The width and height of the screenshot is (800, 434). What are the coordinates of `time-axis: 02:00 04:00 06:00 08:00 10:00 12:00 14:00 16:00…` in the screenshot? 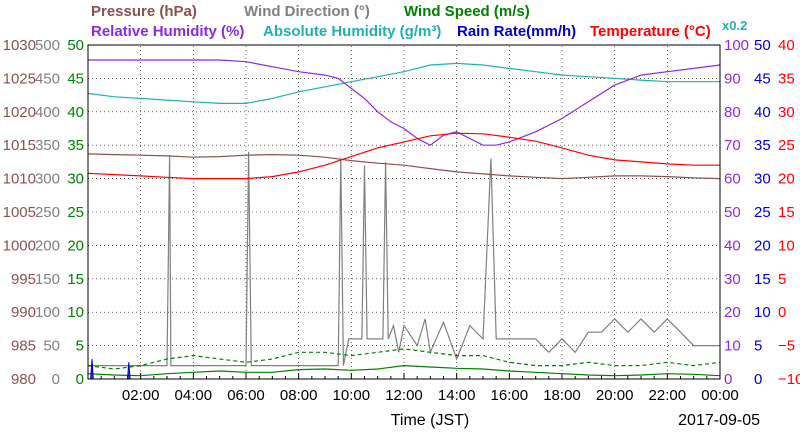 It's located at (430, 395).